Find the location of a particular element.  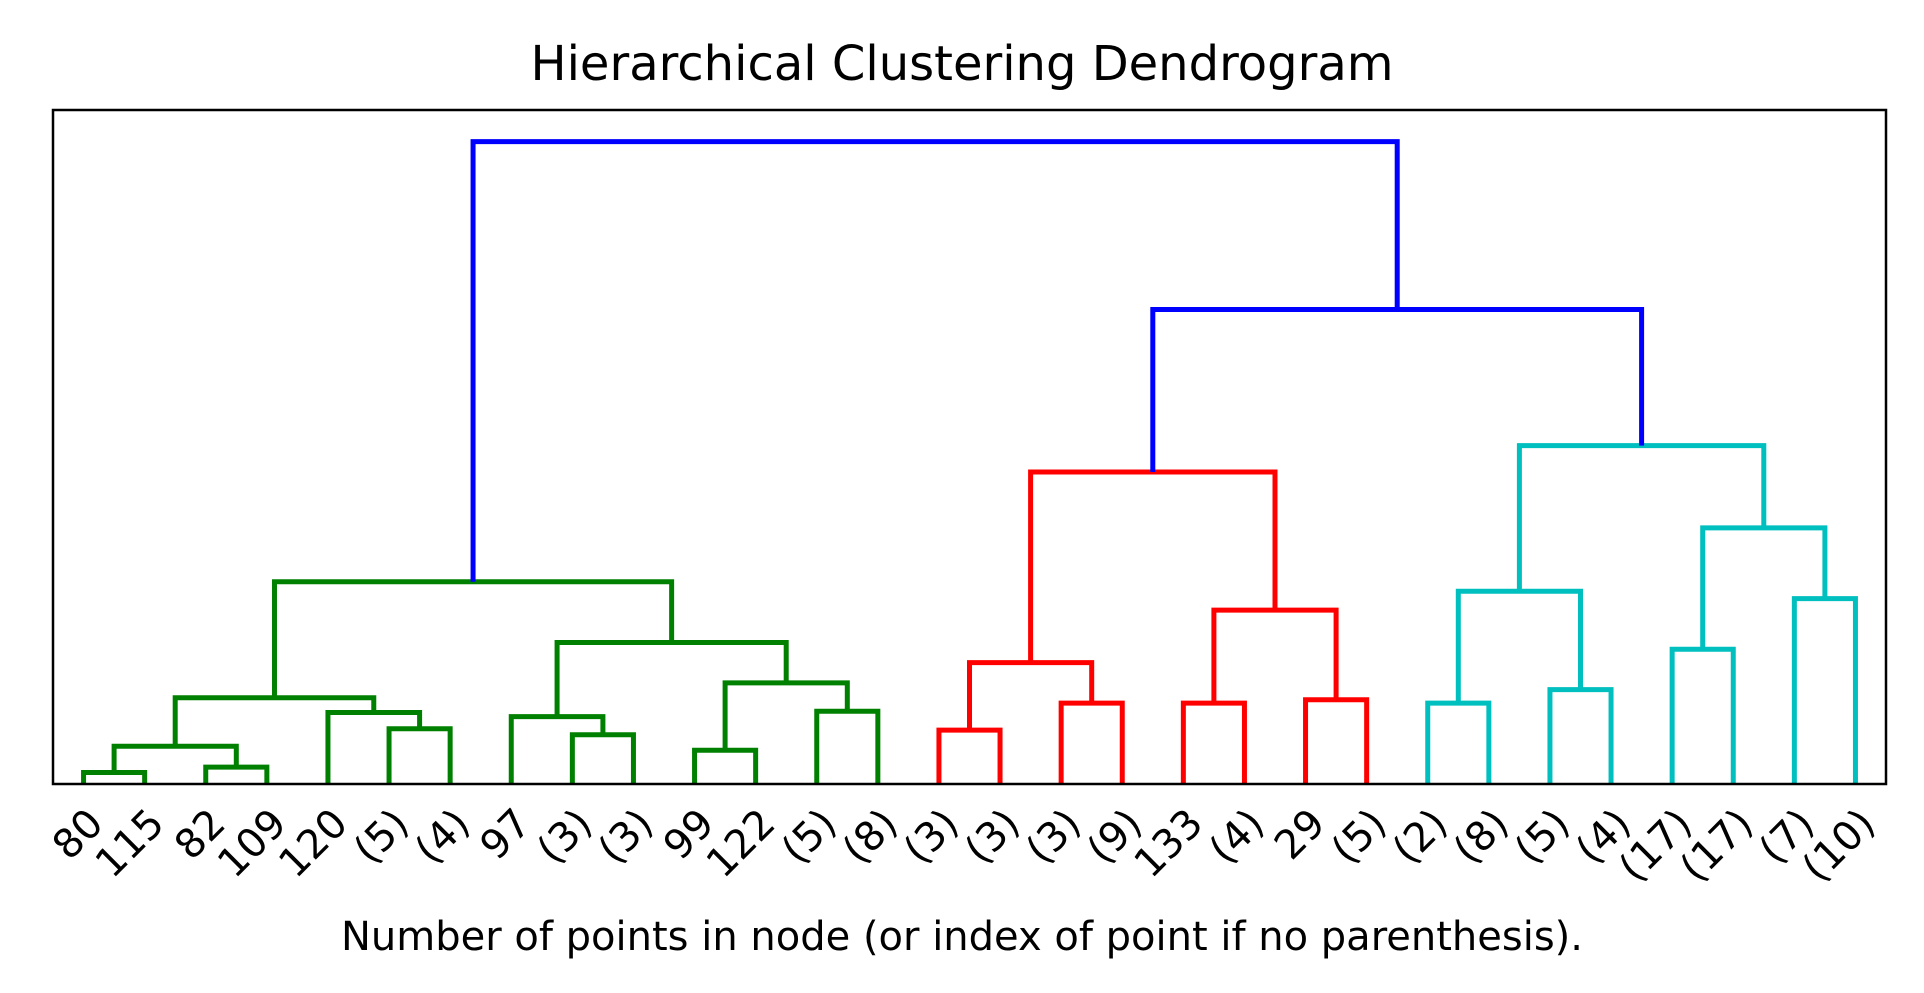

chart-title: Hierarchical Clustering Dendrogram is located at coordinates (962, 64).